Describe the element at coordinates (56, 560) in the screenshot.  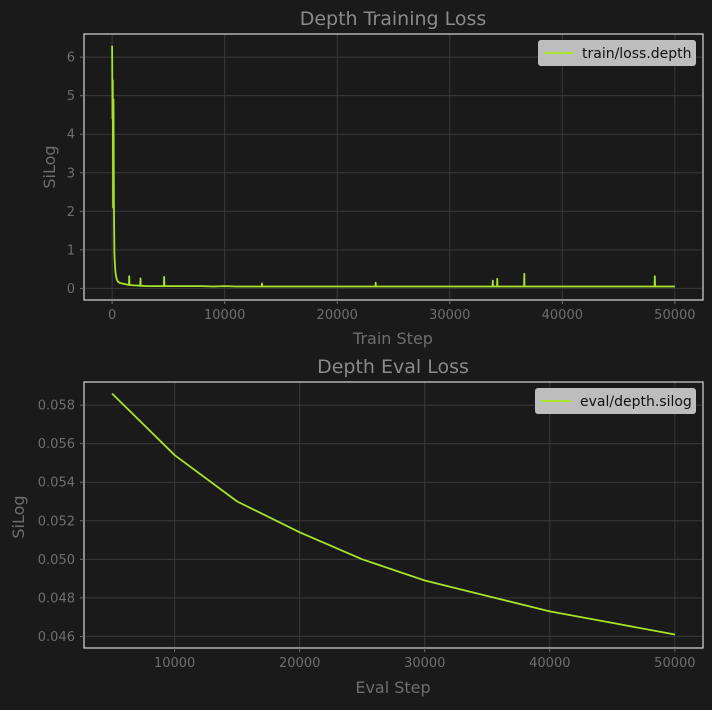
I see `y-tick-label: 0.050` at that location.